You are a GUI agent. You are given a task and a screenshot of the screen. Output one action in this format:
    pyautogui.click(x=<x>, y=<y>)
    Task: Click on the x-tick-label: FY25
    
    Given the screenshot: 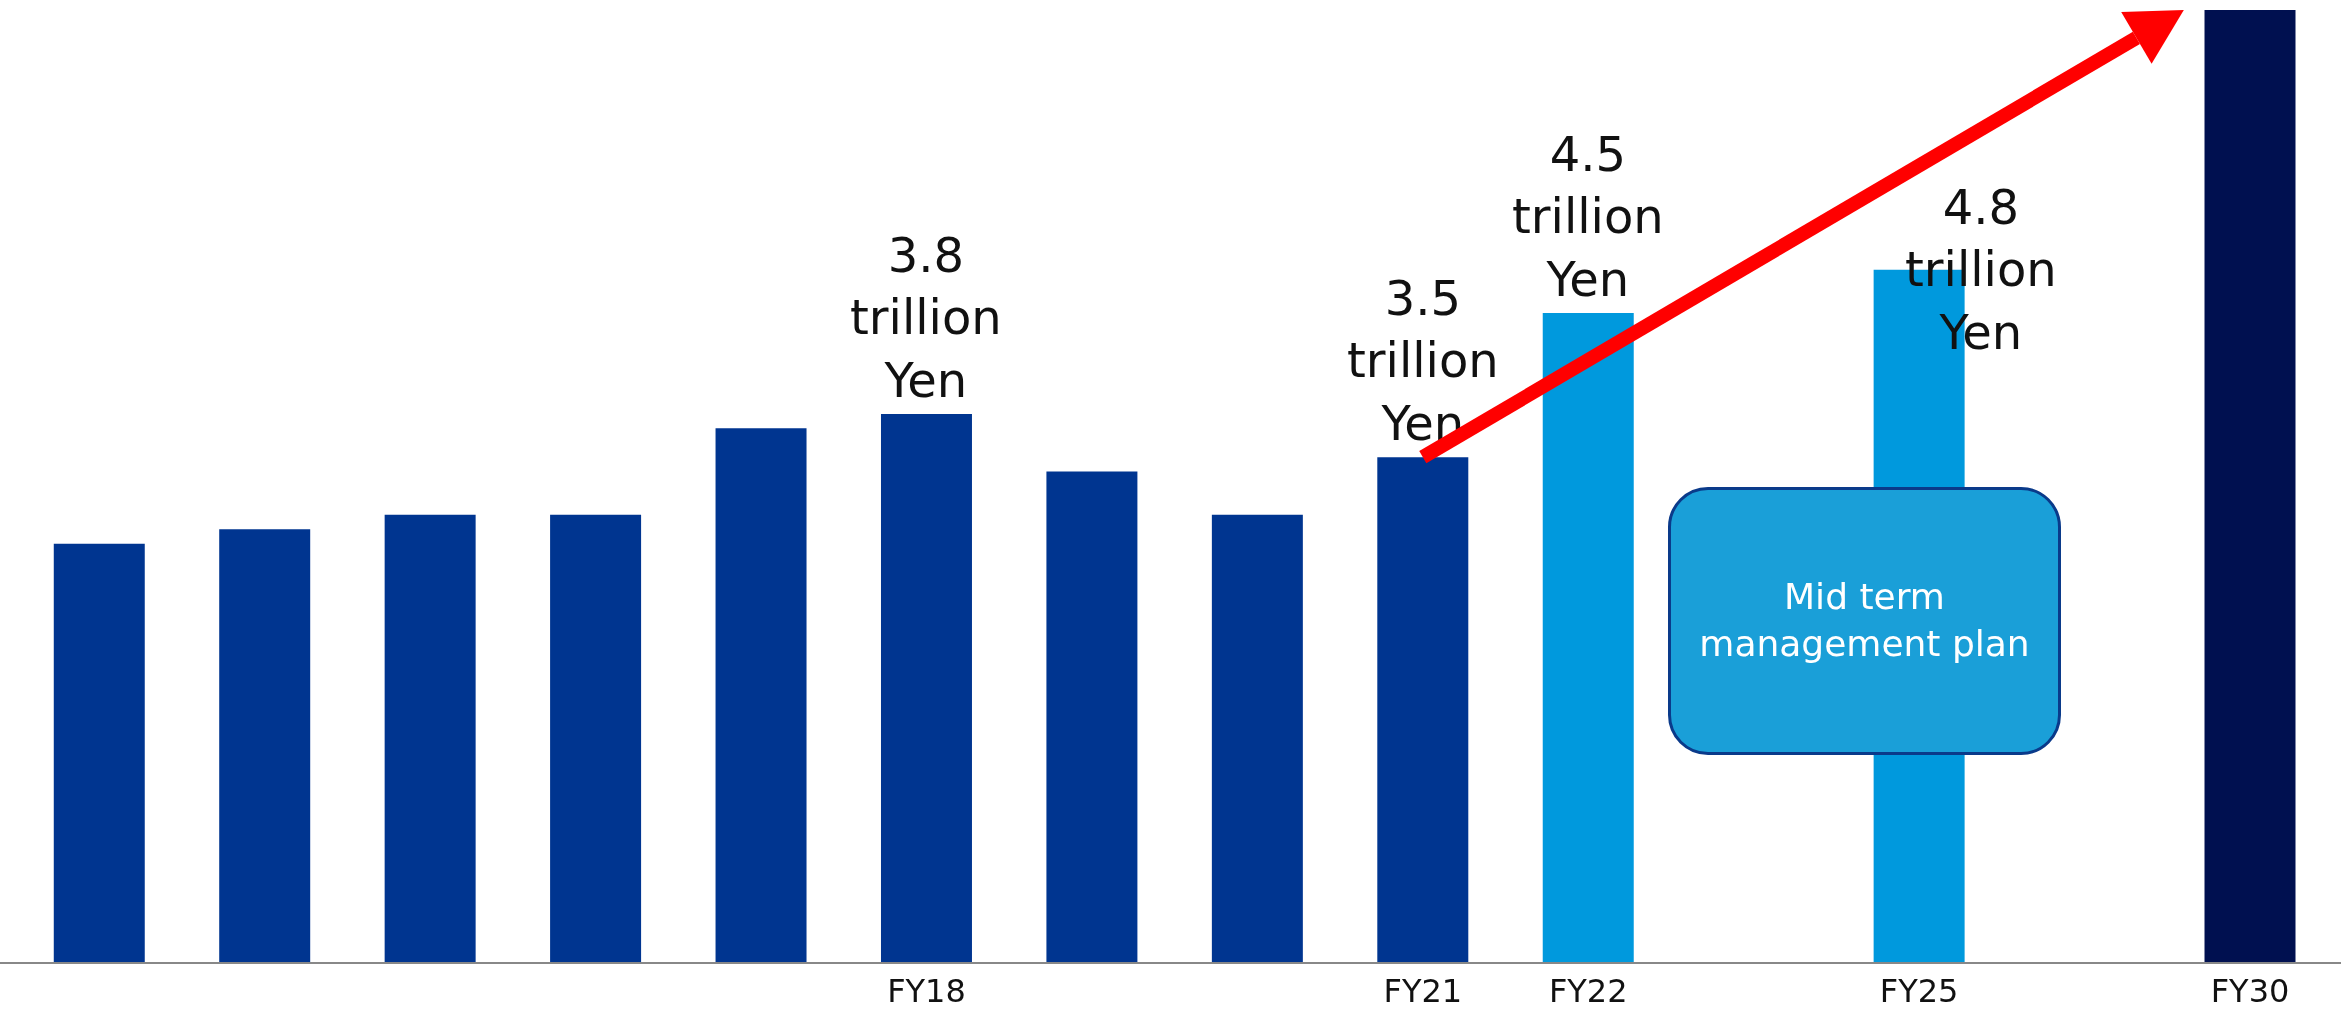 What is the action you would take?
    pyautogui.click(x=1919, y=991)
    